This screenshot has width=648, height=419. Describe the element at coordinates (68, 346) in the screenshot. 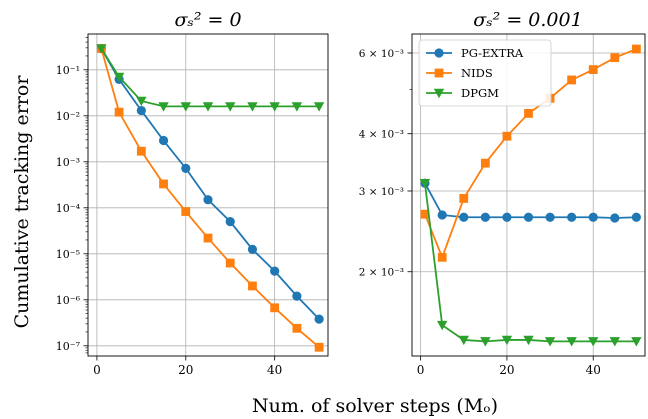

I see `y-tick-label: 10⁻⁷` at that location.